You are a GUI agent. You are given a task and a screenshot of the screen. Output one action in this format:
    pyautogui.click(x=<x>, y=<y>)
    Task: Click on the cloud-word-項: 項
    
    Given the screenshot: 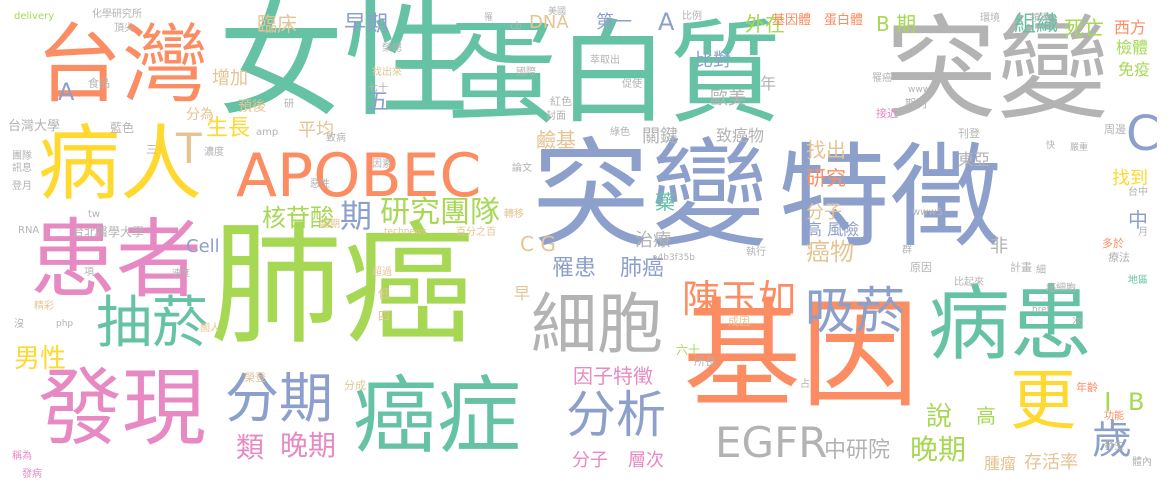 What is the action you would take?
    pyautogui.click(x=89, y=272)
    